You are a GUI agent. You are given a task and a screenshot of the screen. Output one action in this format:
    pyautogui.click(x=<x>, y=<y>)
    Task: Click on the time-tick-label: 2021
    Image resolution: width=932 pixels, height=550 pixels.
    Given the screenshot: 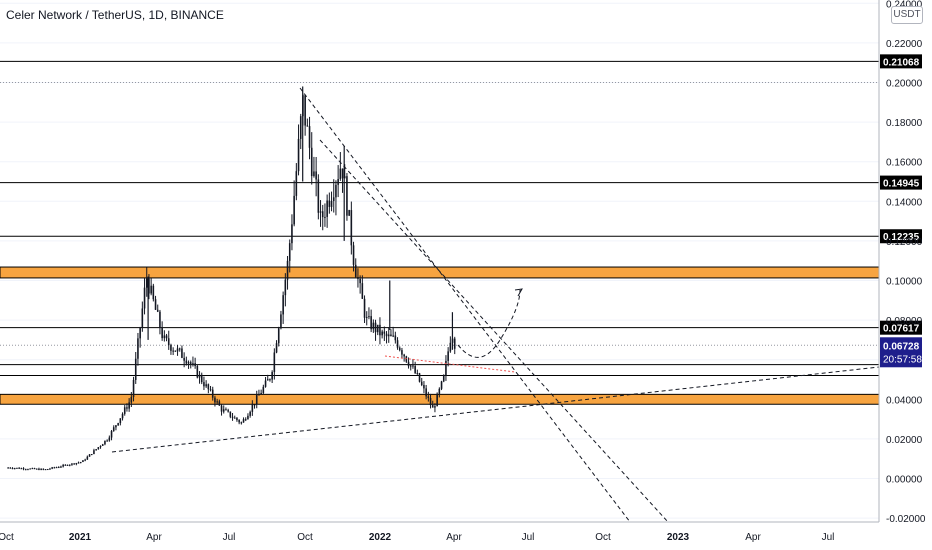 What is the action you would take?
    pyautogui.click(x=80, y=537)
    